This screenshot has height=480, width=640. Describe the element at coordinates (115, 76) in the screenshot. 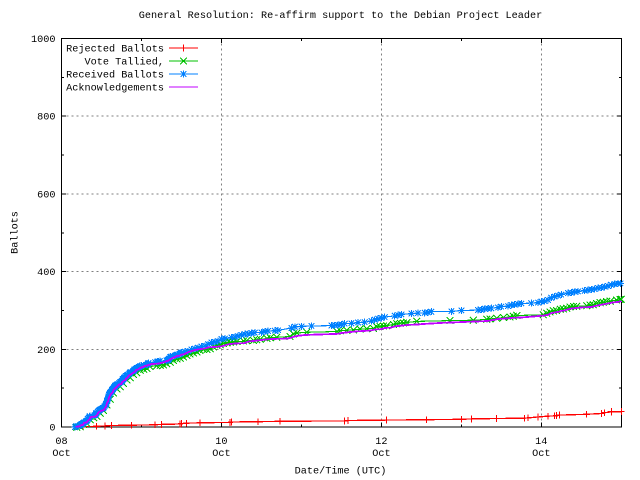

I see `svg-text: Received Ballots` at that location.